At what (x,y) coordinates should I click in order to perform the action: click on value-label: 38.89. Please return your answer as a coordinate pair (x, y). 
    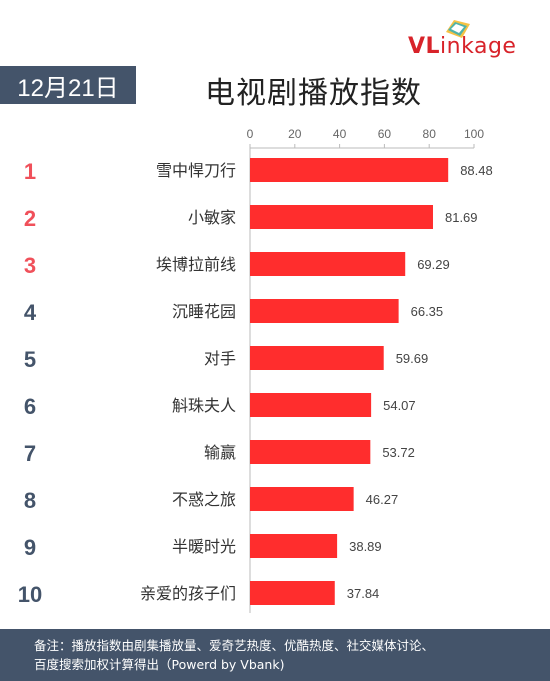
    Looking at the image, I should click on (365, 546).